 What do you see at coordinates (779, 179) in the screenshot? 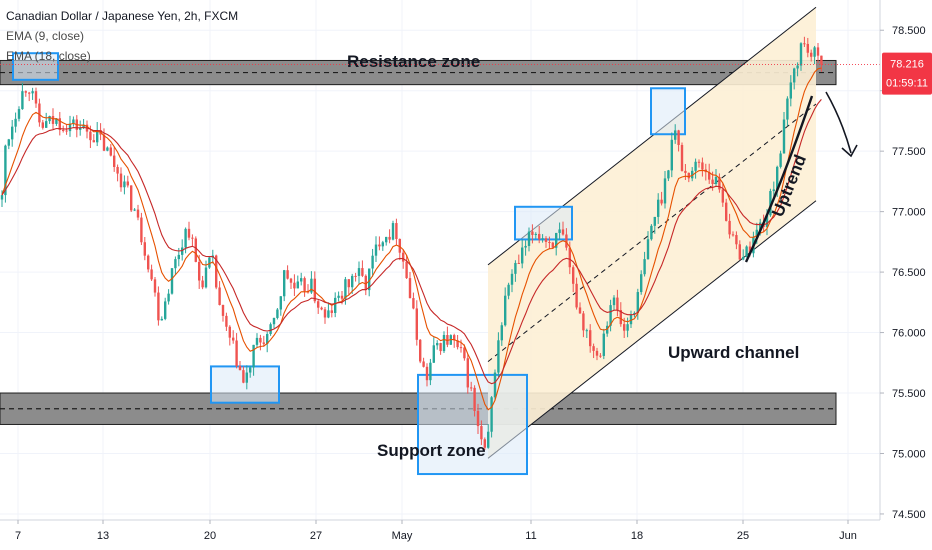
I see `uptrend-line` at bounding box center [779, 179].